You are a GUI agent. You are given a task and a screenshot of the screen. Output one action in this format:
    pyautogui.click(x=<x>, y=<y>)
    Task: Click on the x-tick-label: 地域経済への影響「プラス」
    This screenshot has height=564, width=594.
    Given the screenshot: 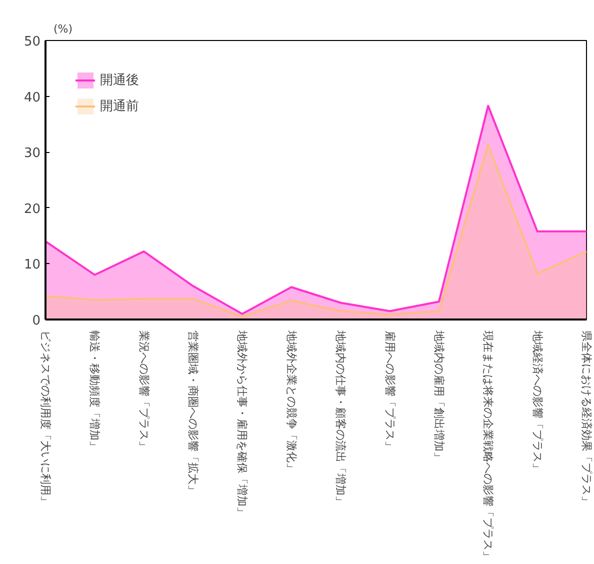 What is the action you would take?
    pyautogui.click(x=537, y=402)
    